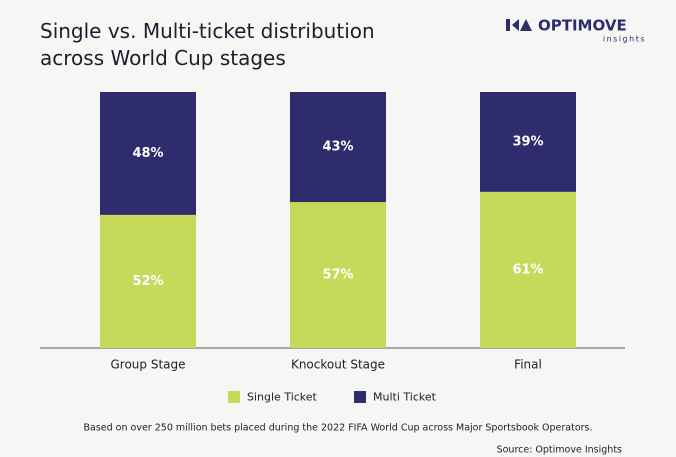 The image size is (676, 457). What do you see at coordinates (338, 365) in the screenshot?
I see `x-tick-label: Knockout Stage` at bounding box center [338, 365].